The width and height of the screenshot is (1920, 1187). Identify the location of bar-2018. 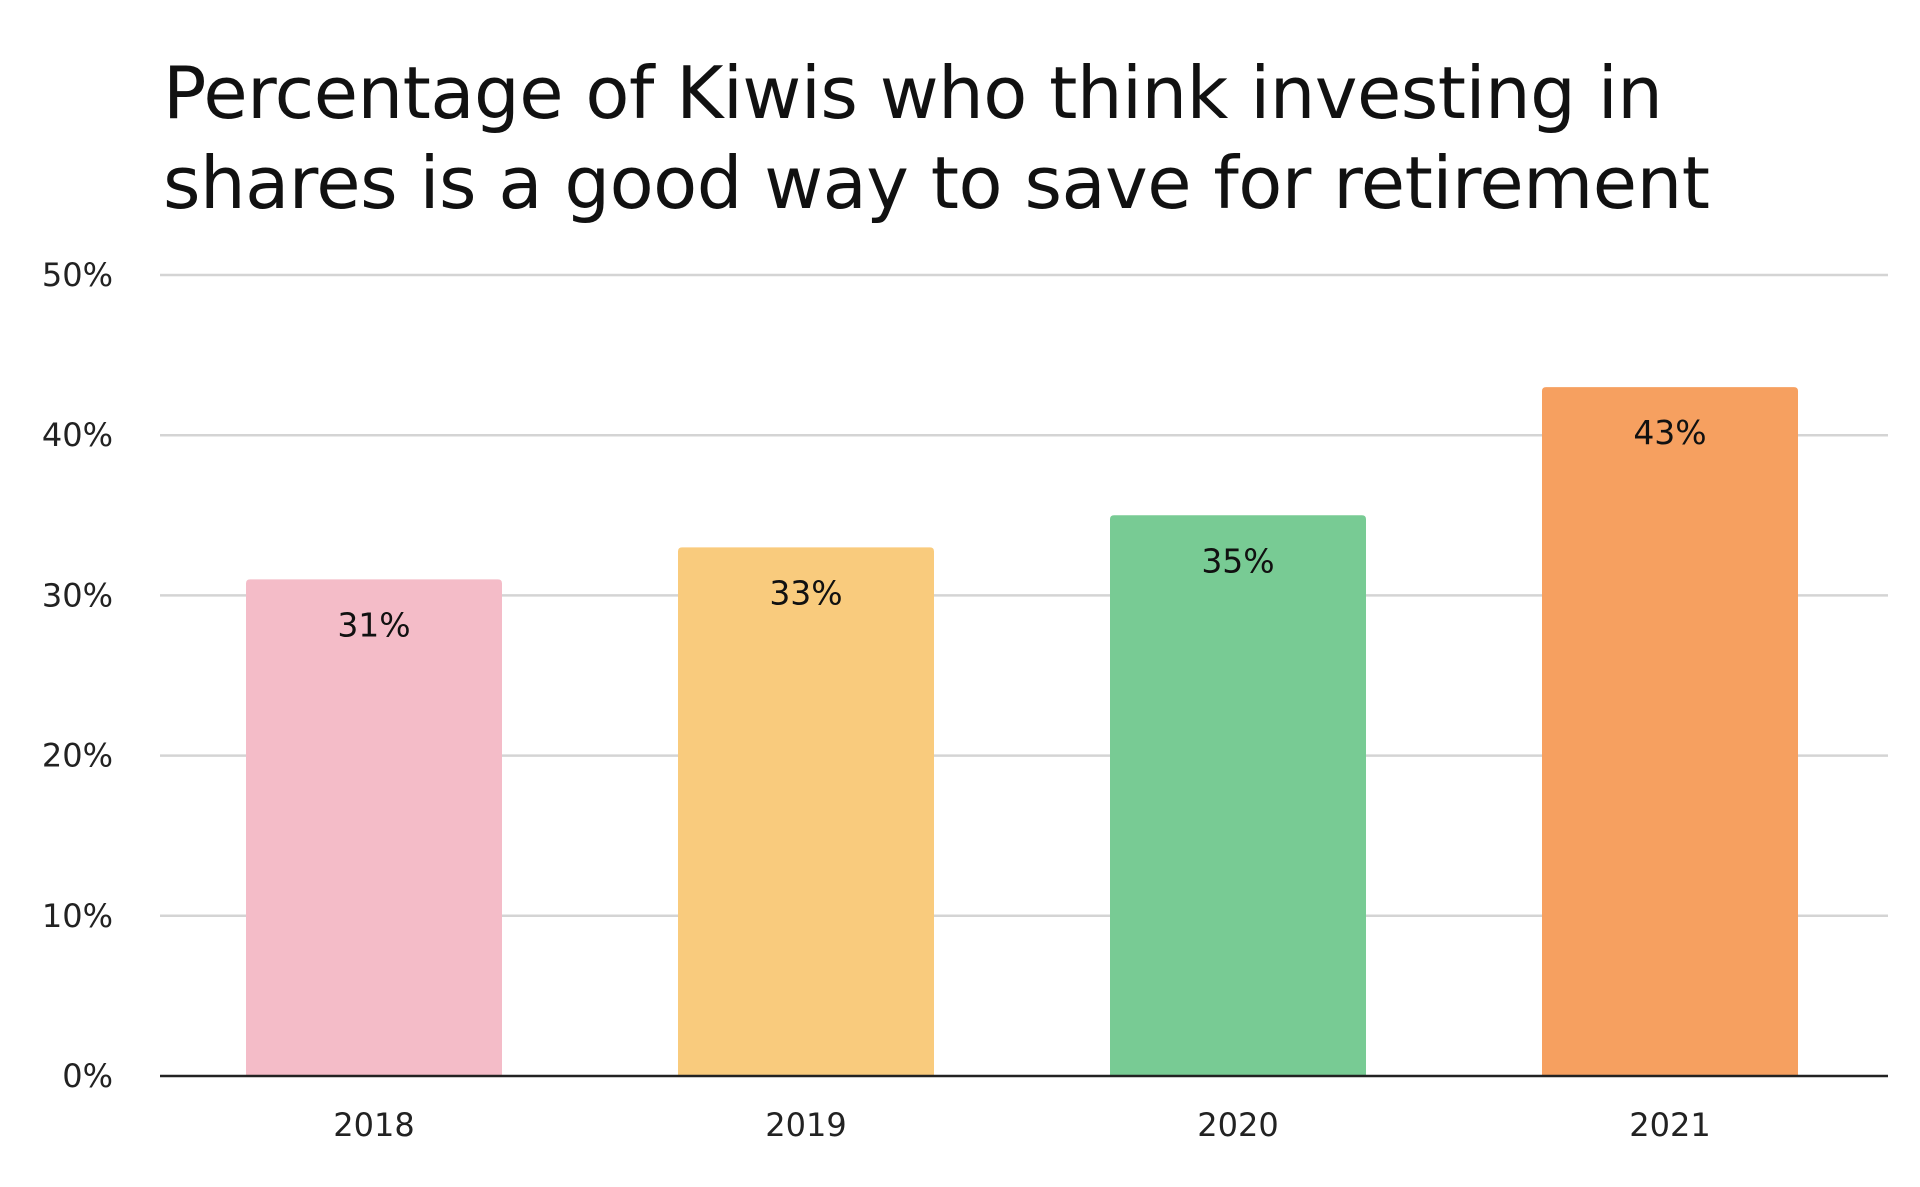
(374, 827).